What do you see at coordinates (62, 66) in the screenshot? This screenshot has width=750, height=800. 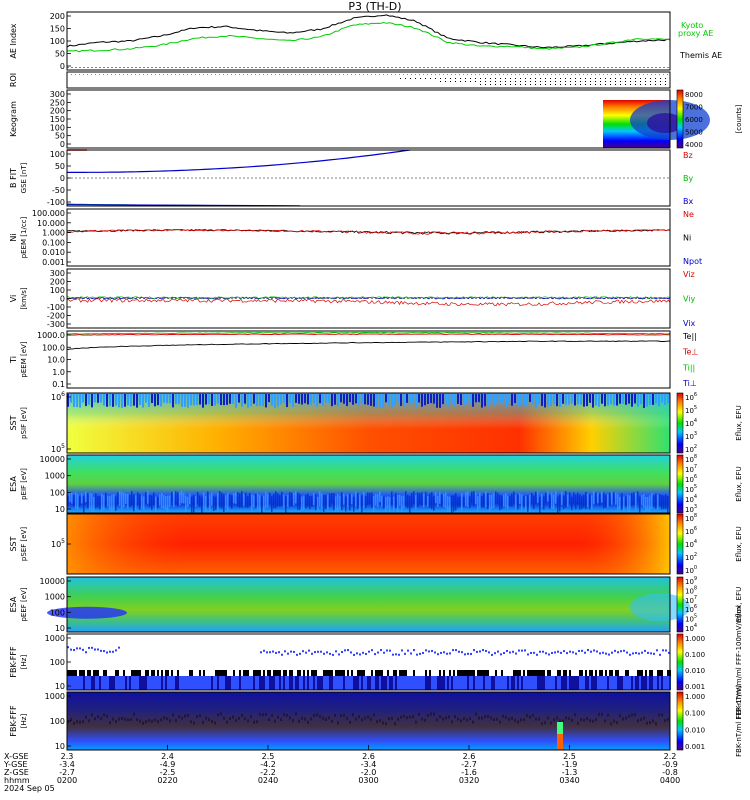 I see `y-tick-label: 0` at bounding box center [62, 66].